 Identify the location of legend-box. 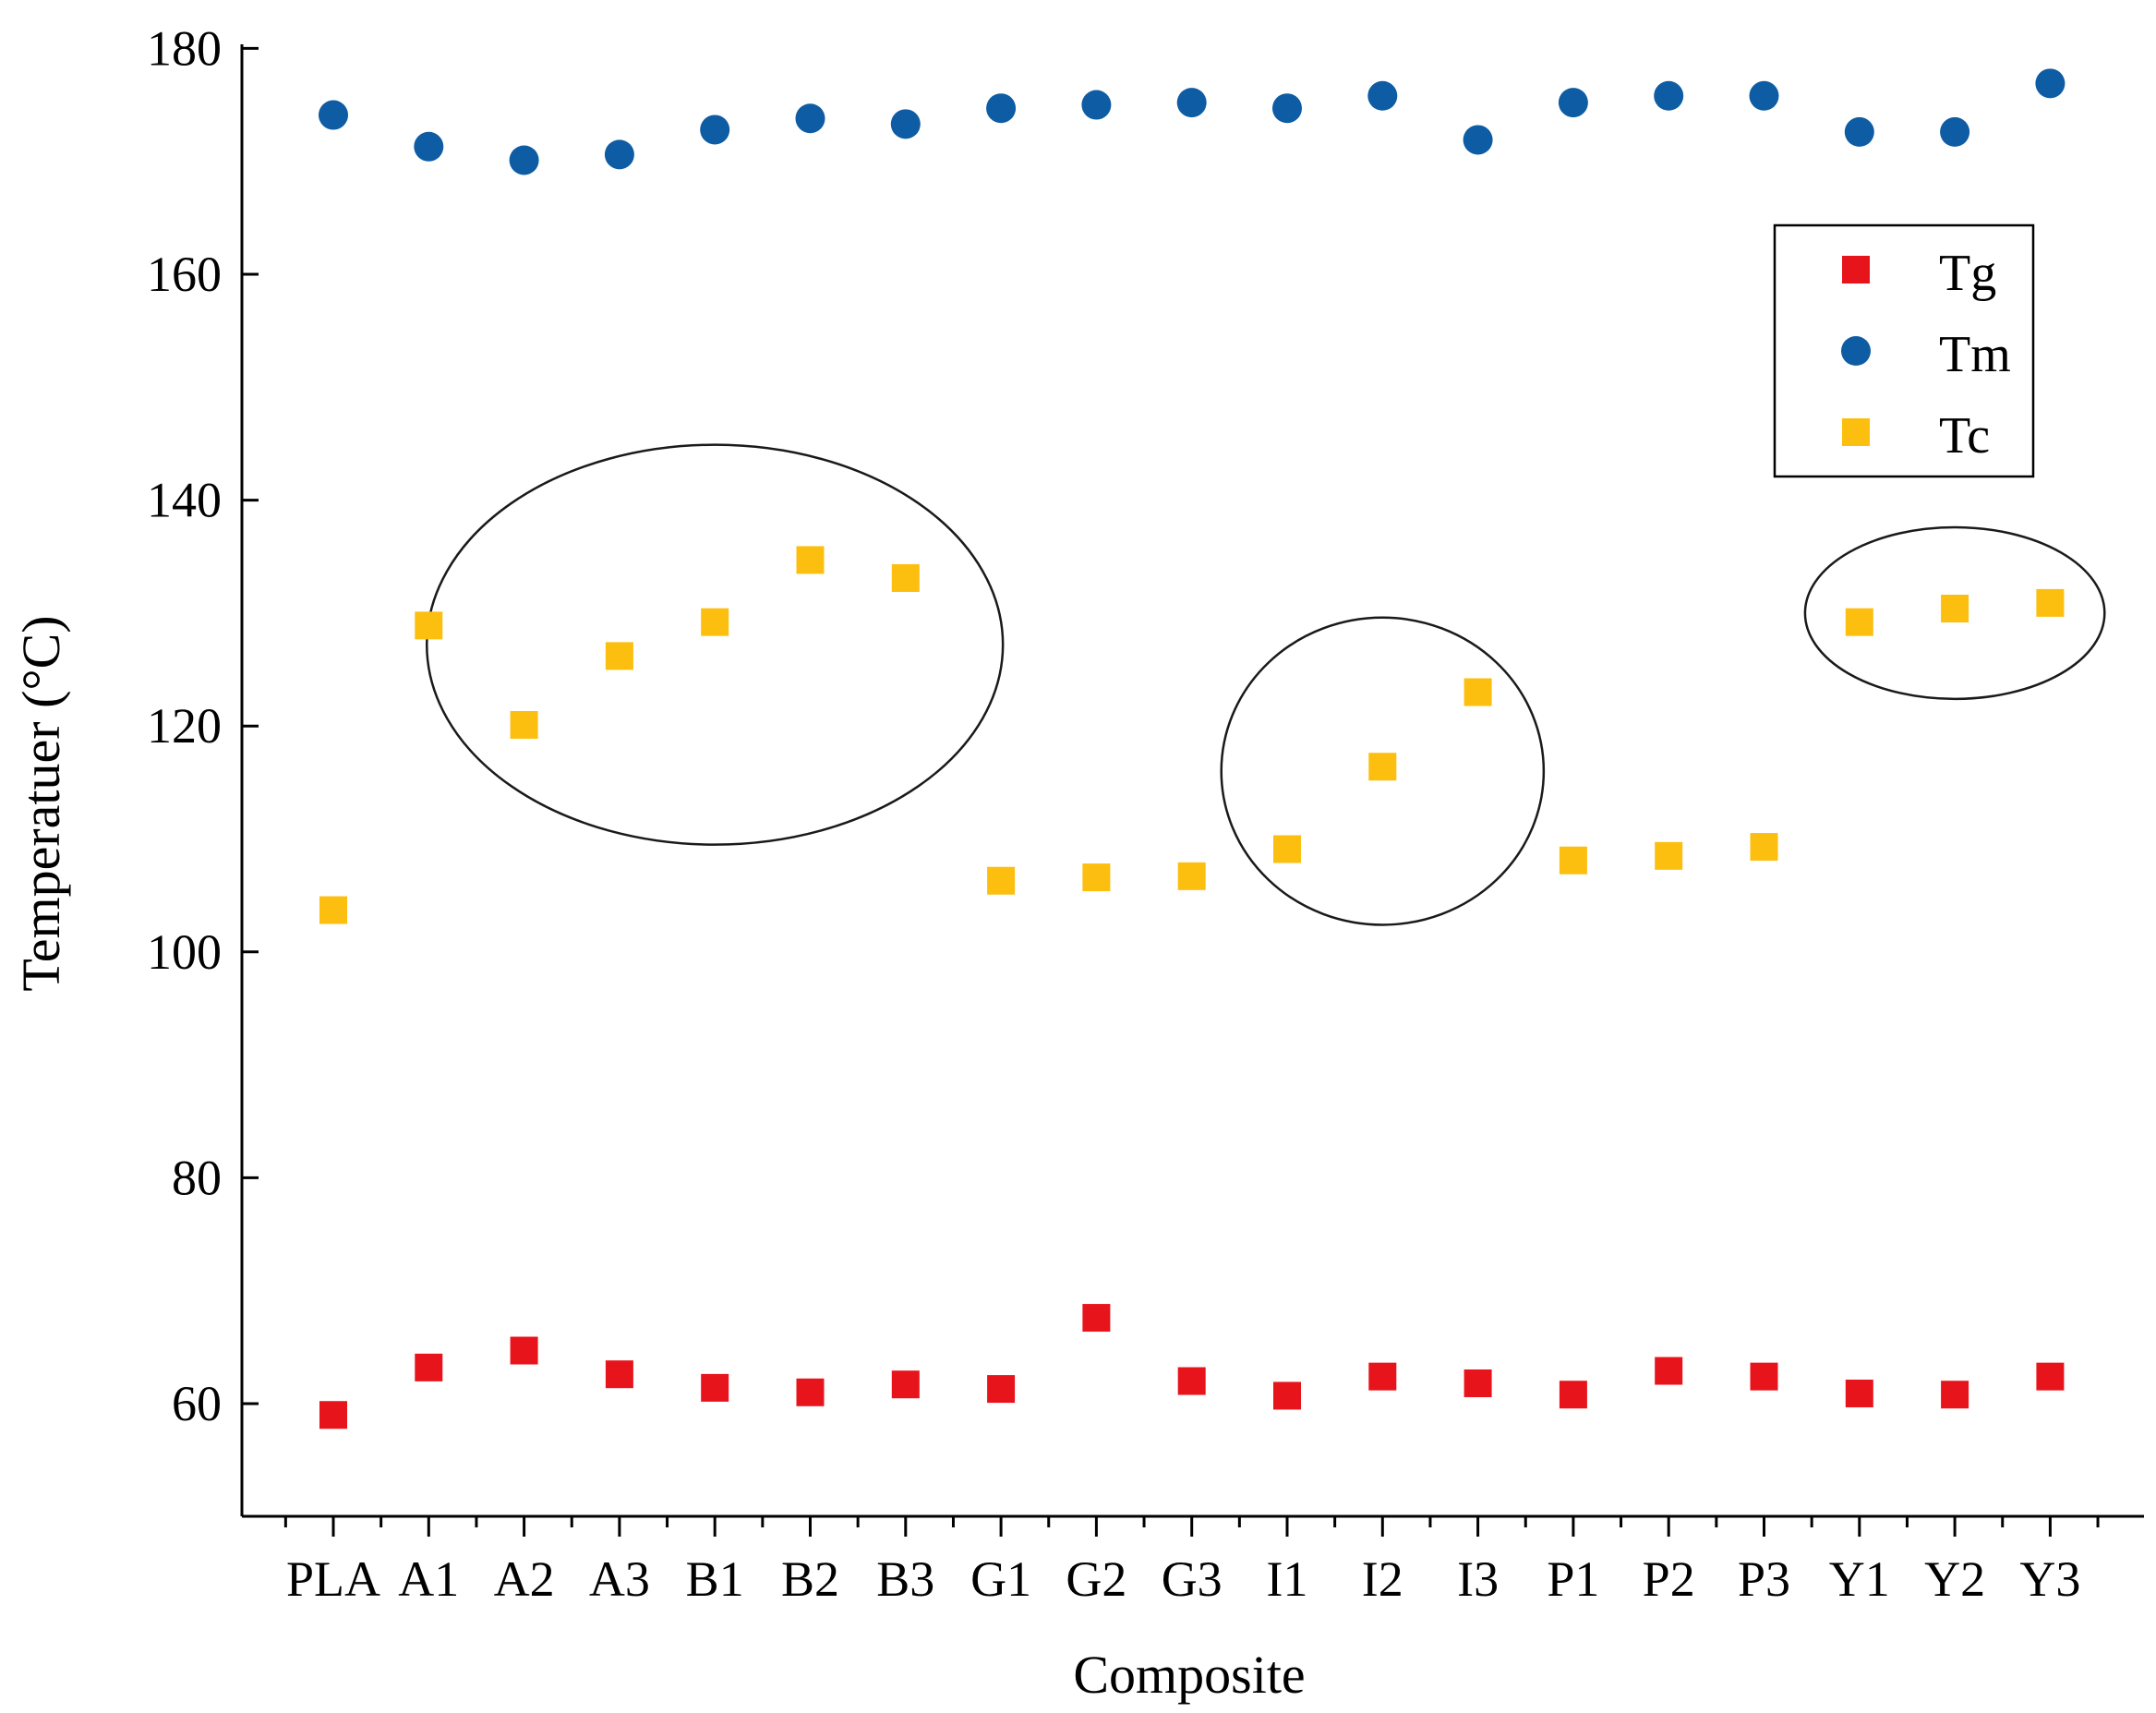
(1904, 350).